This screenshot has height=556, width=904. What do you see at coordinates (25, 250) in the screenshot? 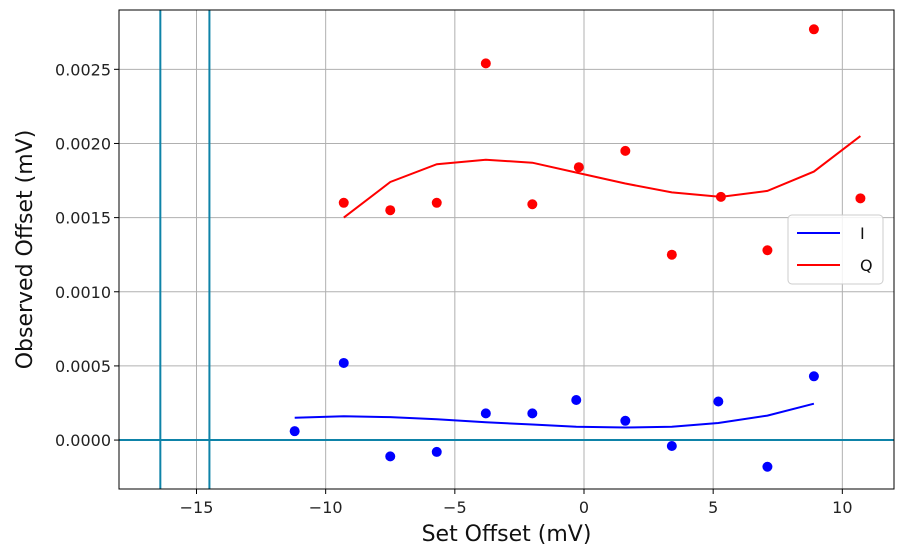
I see `y-axis-label: Observed Offset (mV)` at bounding box center [25, 250].